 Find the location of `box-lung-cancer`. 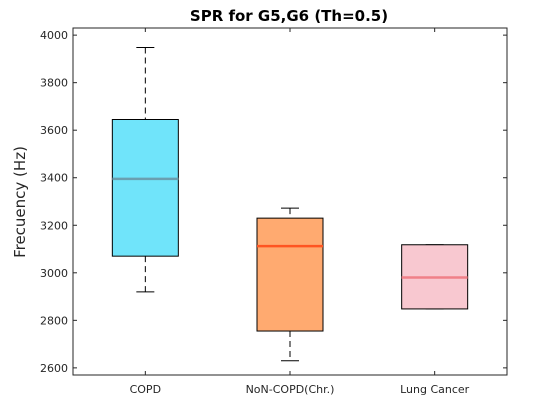

box-lung-cancer is located at coordinates (435, 277).